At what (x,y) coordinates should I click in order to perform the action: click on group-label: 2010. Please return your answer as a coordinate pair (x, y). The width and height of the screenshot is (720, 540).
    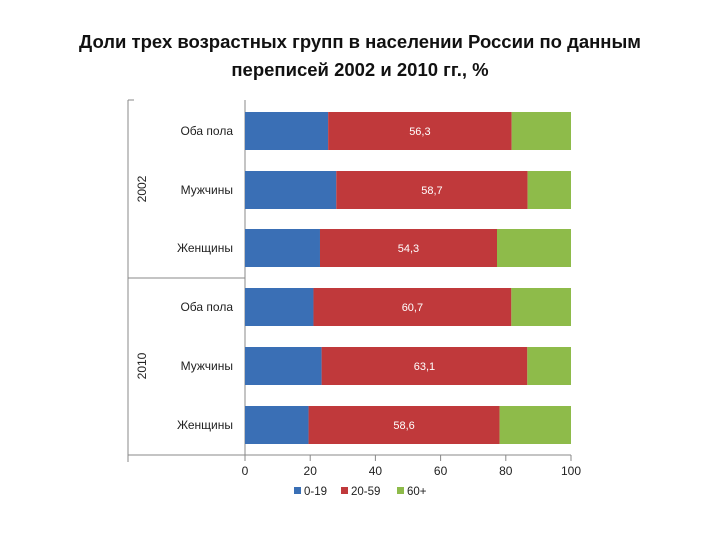
    Looking at the image, I should click on (142, 365).